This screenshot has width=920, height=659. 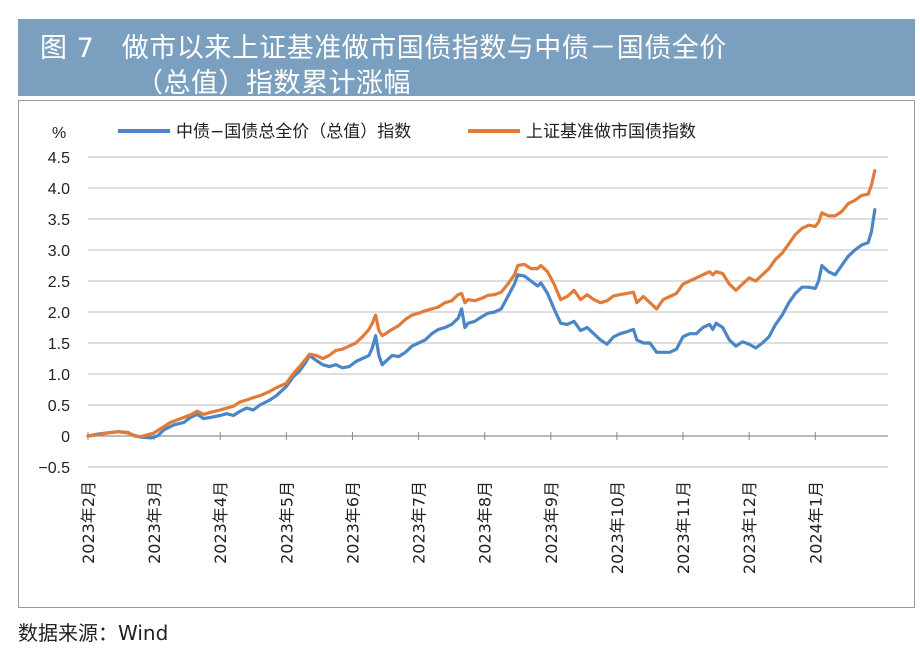 What do you see at coordinates (59, 344) in the screenshot?
I see `y-tick-label: 1.5` at bounding box center [59, 344].